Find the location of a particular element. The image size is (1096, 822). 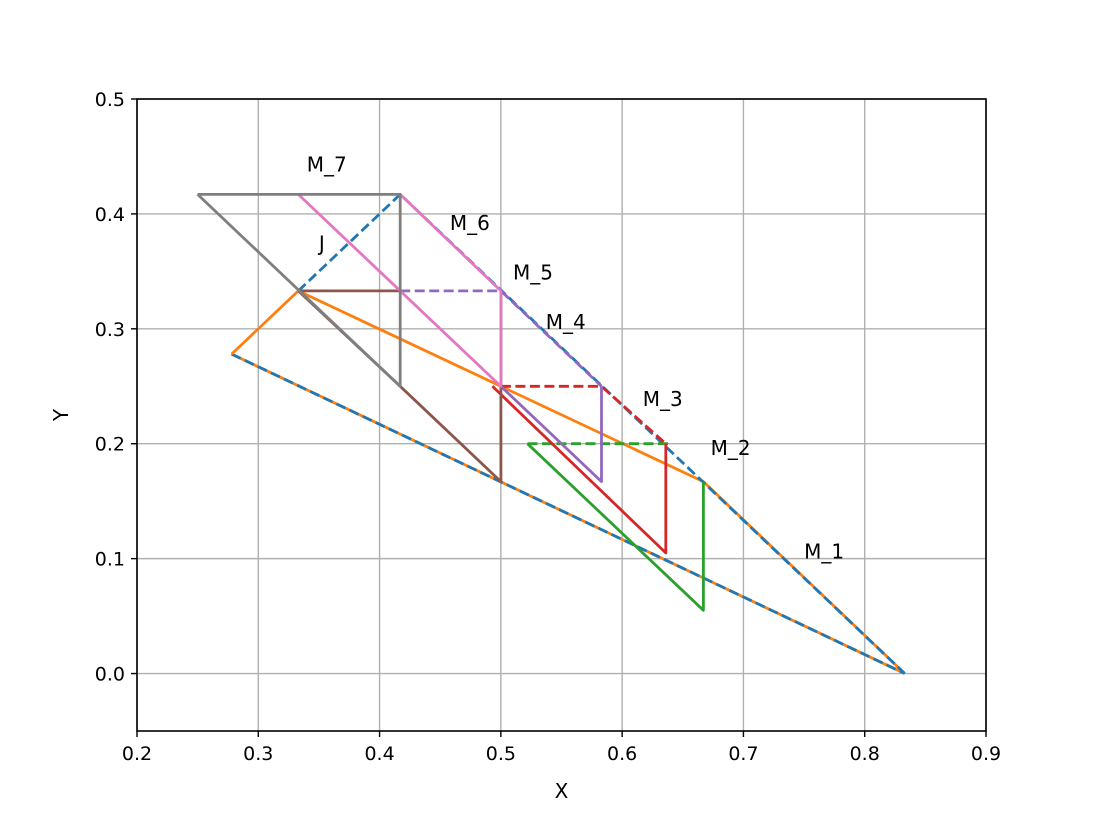

x-tick-label: 0.3 is located at coordinates (258, 754).